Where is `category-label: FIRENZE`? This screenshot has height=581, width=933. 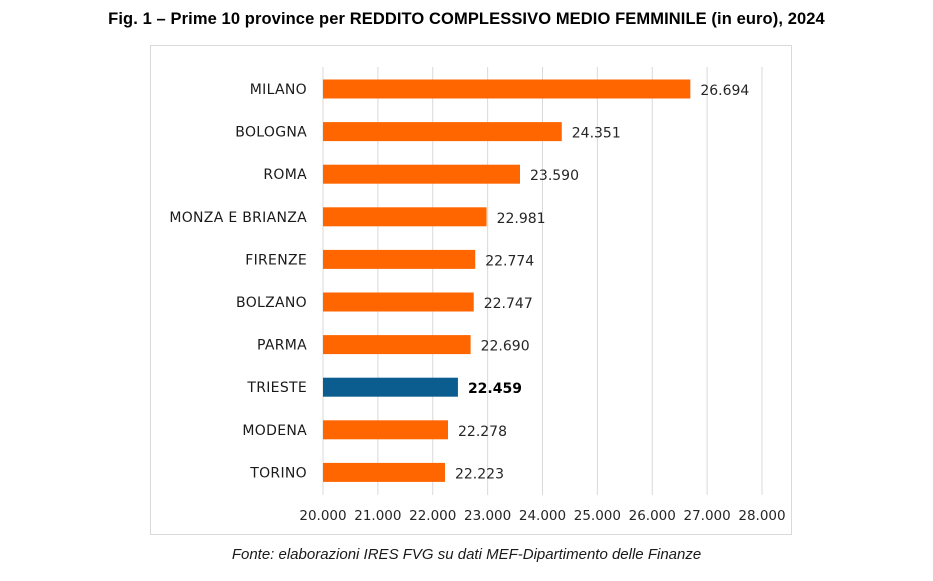 category-label: FIRENZE is located at coordinates (276, 260).